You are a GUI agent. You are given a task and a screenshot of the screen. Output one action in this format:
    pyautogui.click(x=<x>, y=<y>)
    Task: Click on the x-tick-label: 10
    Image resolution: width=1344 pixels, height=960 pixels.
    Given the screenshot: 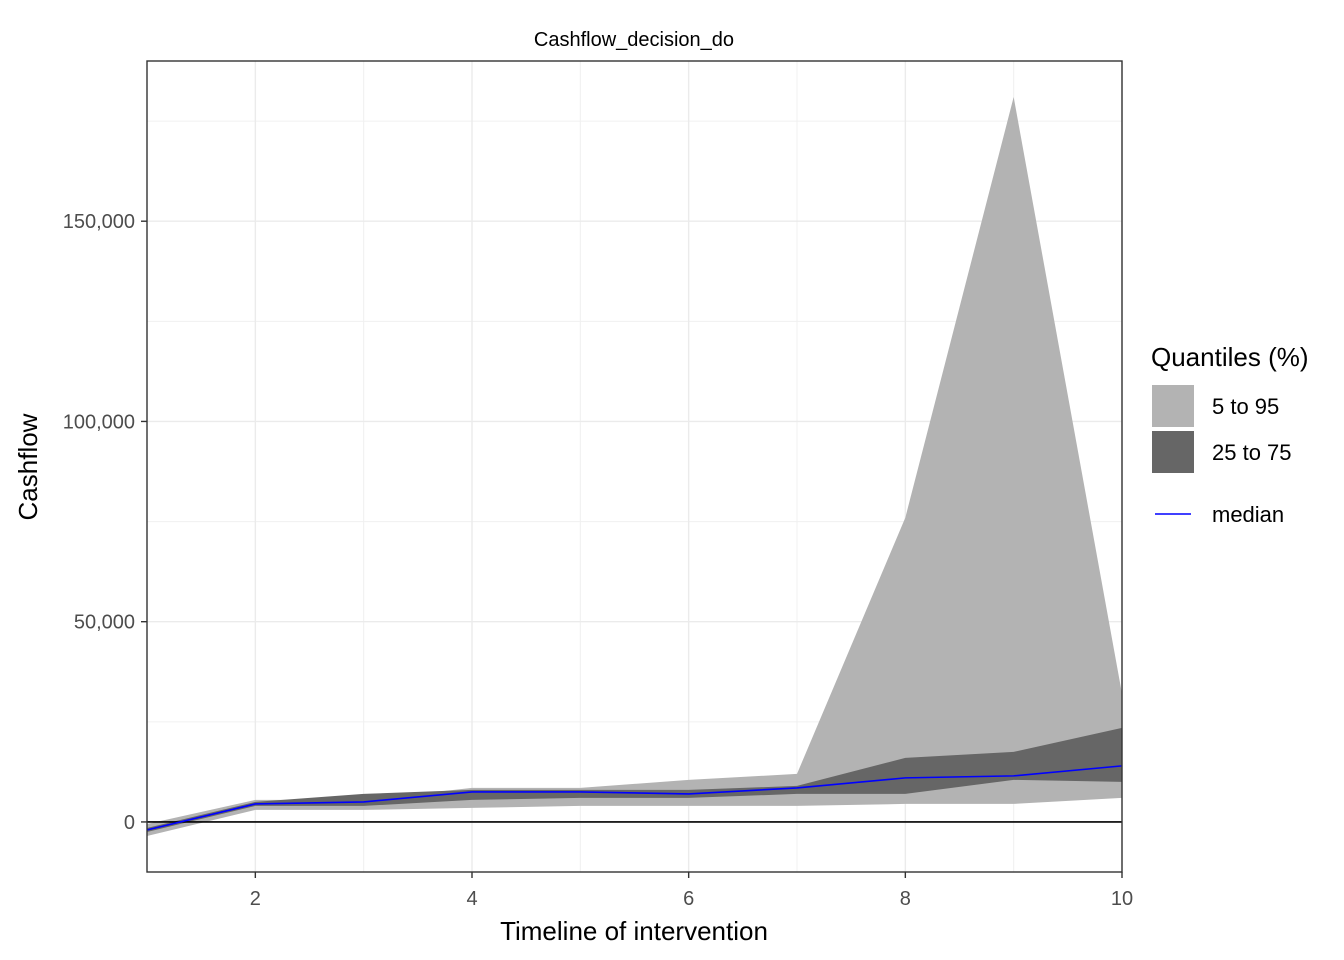 What is the action you would take?
    pyautogui.click(x=1122, y=899)
    